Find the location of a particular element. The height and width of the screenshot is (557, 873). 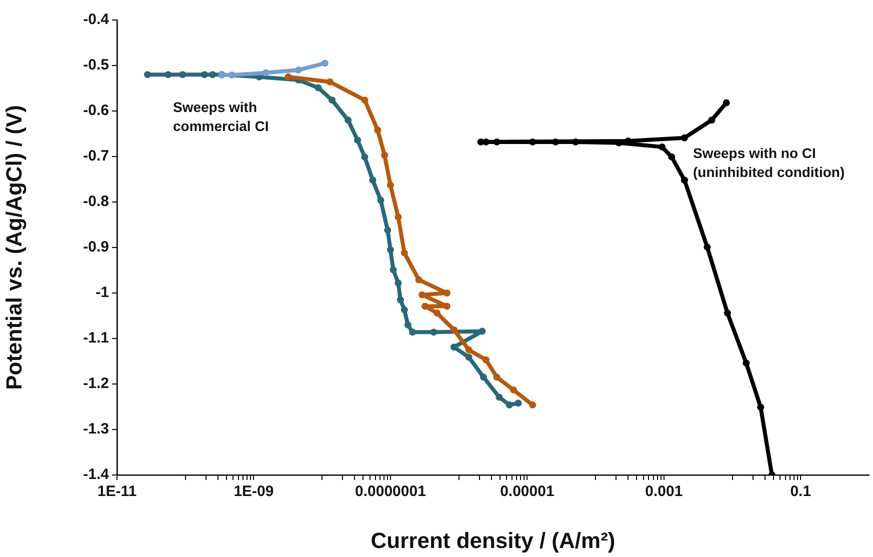

y-tick-label: -0.6 is located at coordinates (96, 111).